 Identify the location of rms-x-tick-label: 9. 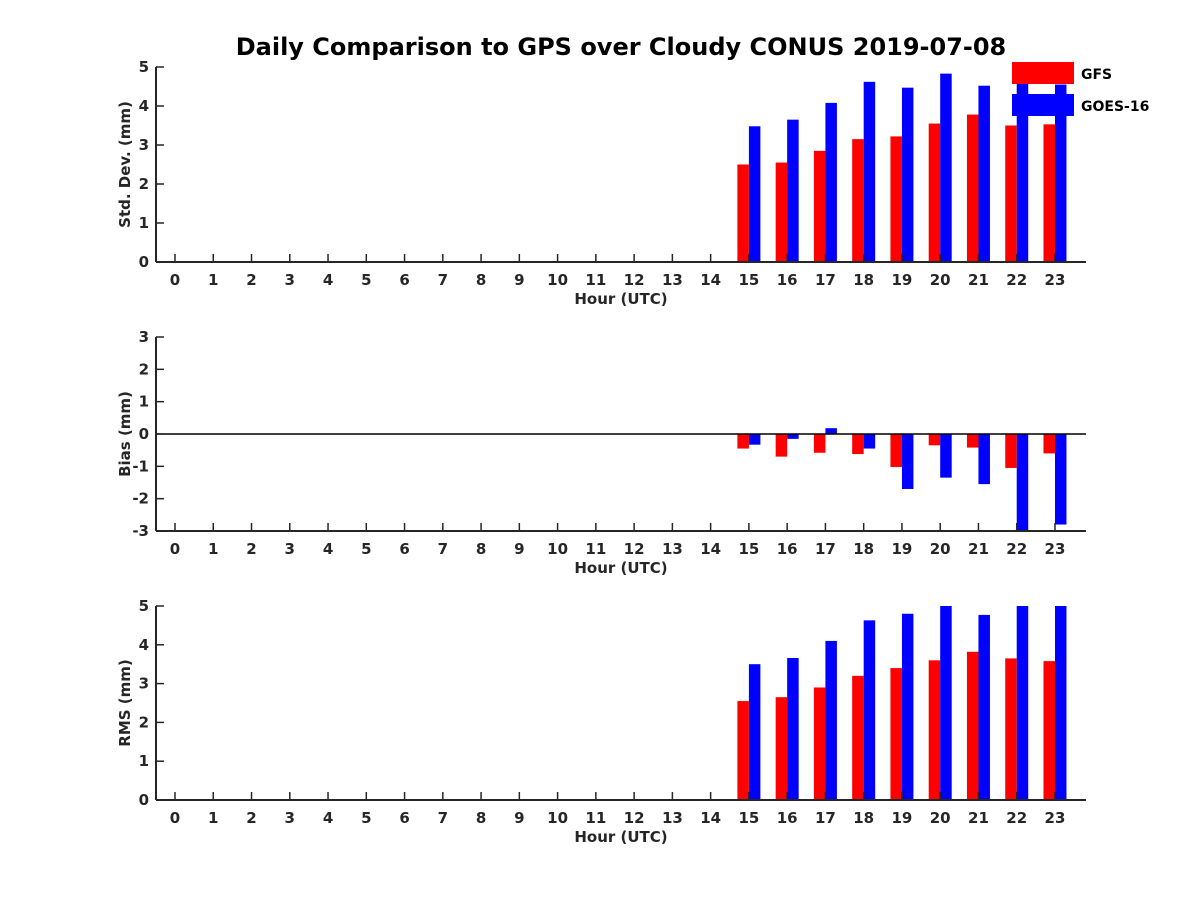
(519, 818).